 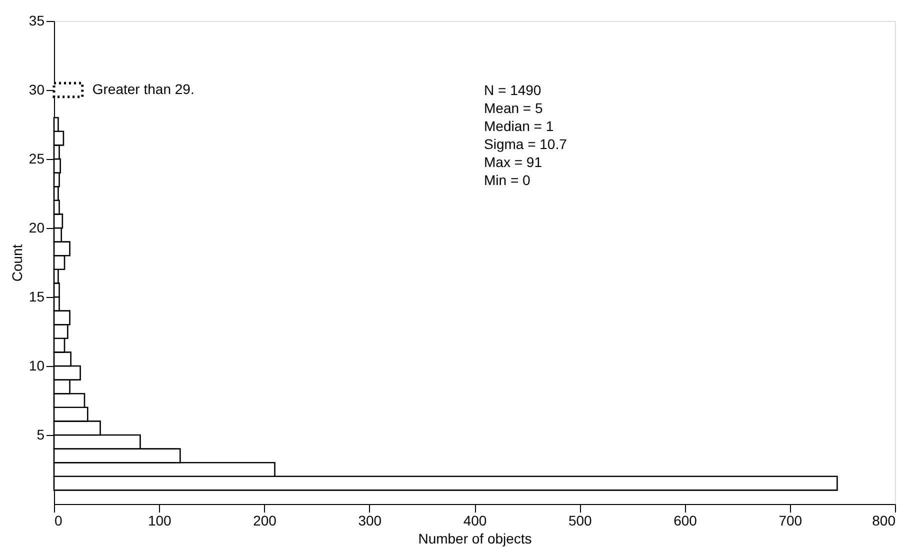 What do you see at coordinates (884, 520) in the screenshot?
I see `x-tick-label: 800` at bounding box center [884, 520].